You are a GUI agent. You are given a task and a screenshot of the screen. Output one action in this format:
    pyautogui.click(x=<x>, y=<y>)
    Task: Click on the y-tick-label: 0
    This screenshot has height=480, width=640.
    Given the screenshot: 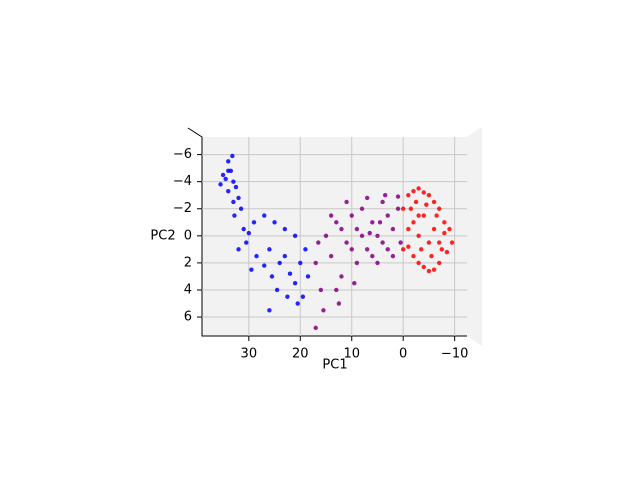 What is the action you would take?
    pyautogui.click(x=188, y=235)
    